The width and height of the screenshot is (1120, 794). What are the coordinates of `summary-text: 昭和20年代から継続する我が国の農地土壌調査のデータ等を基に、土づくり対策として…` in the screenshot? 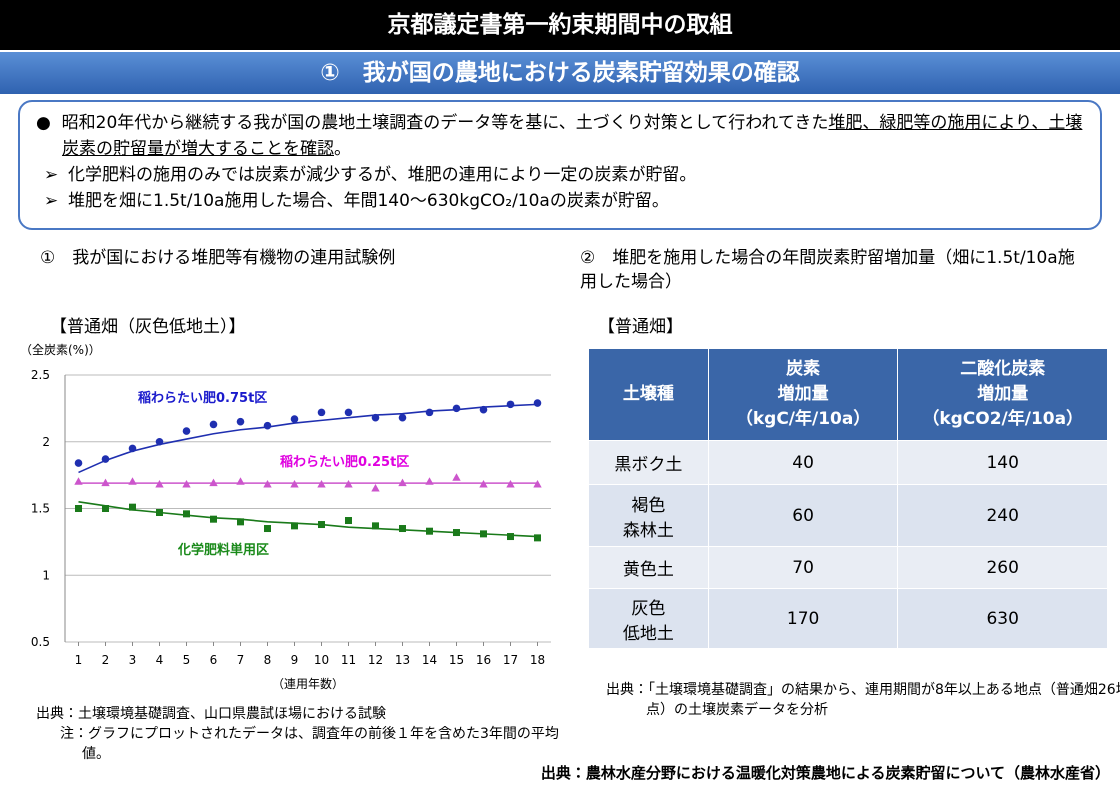 It's located at (445, 123).